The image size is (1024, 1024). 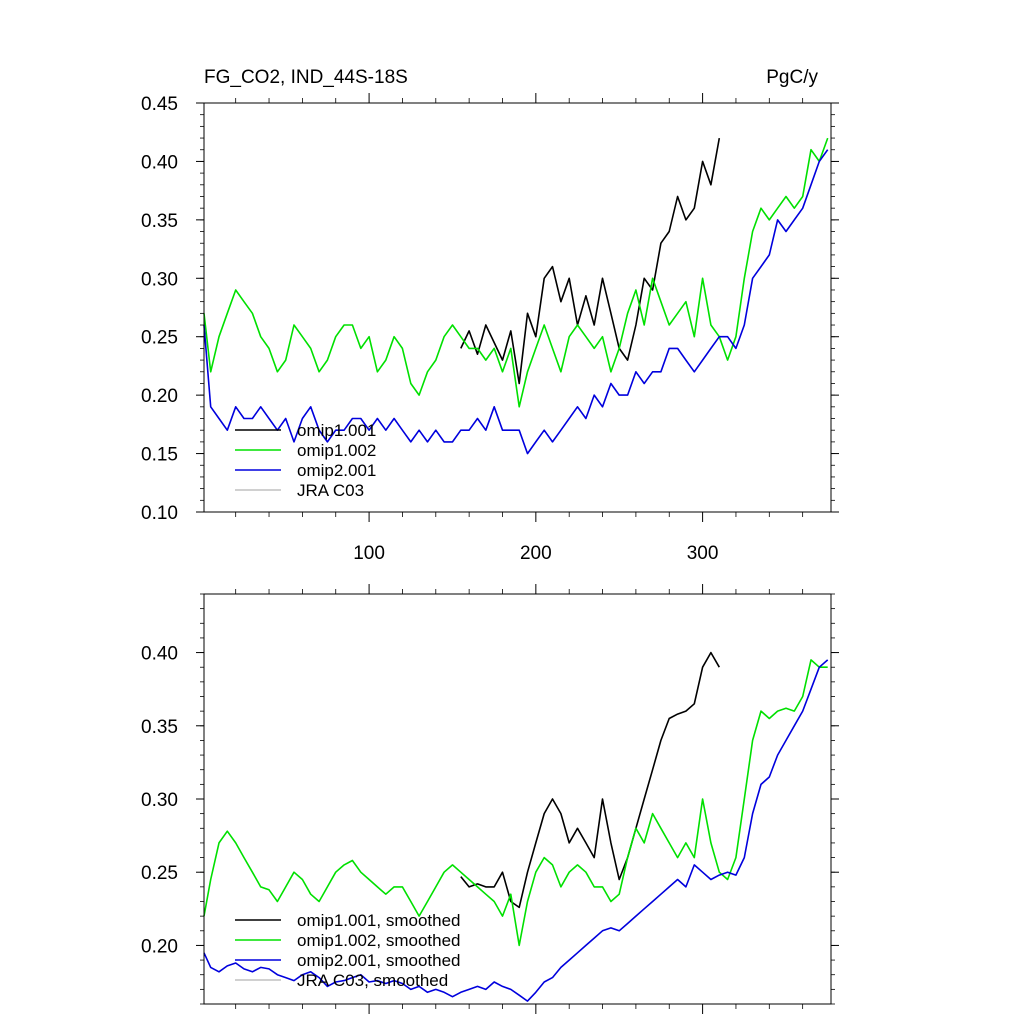 I want to click on top-y-tick-label: 0.30, so click(x=159, y=279).